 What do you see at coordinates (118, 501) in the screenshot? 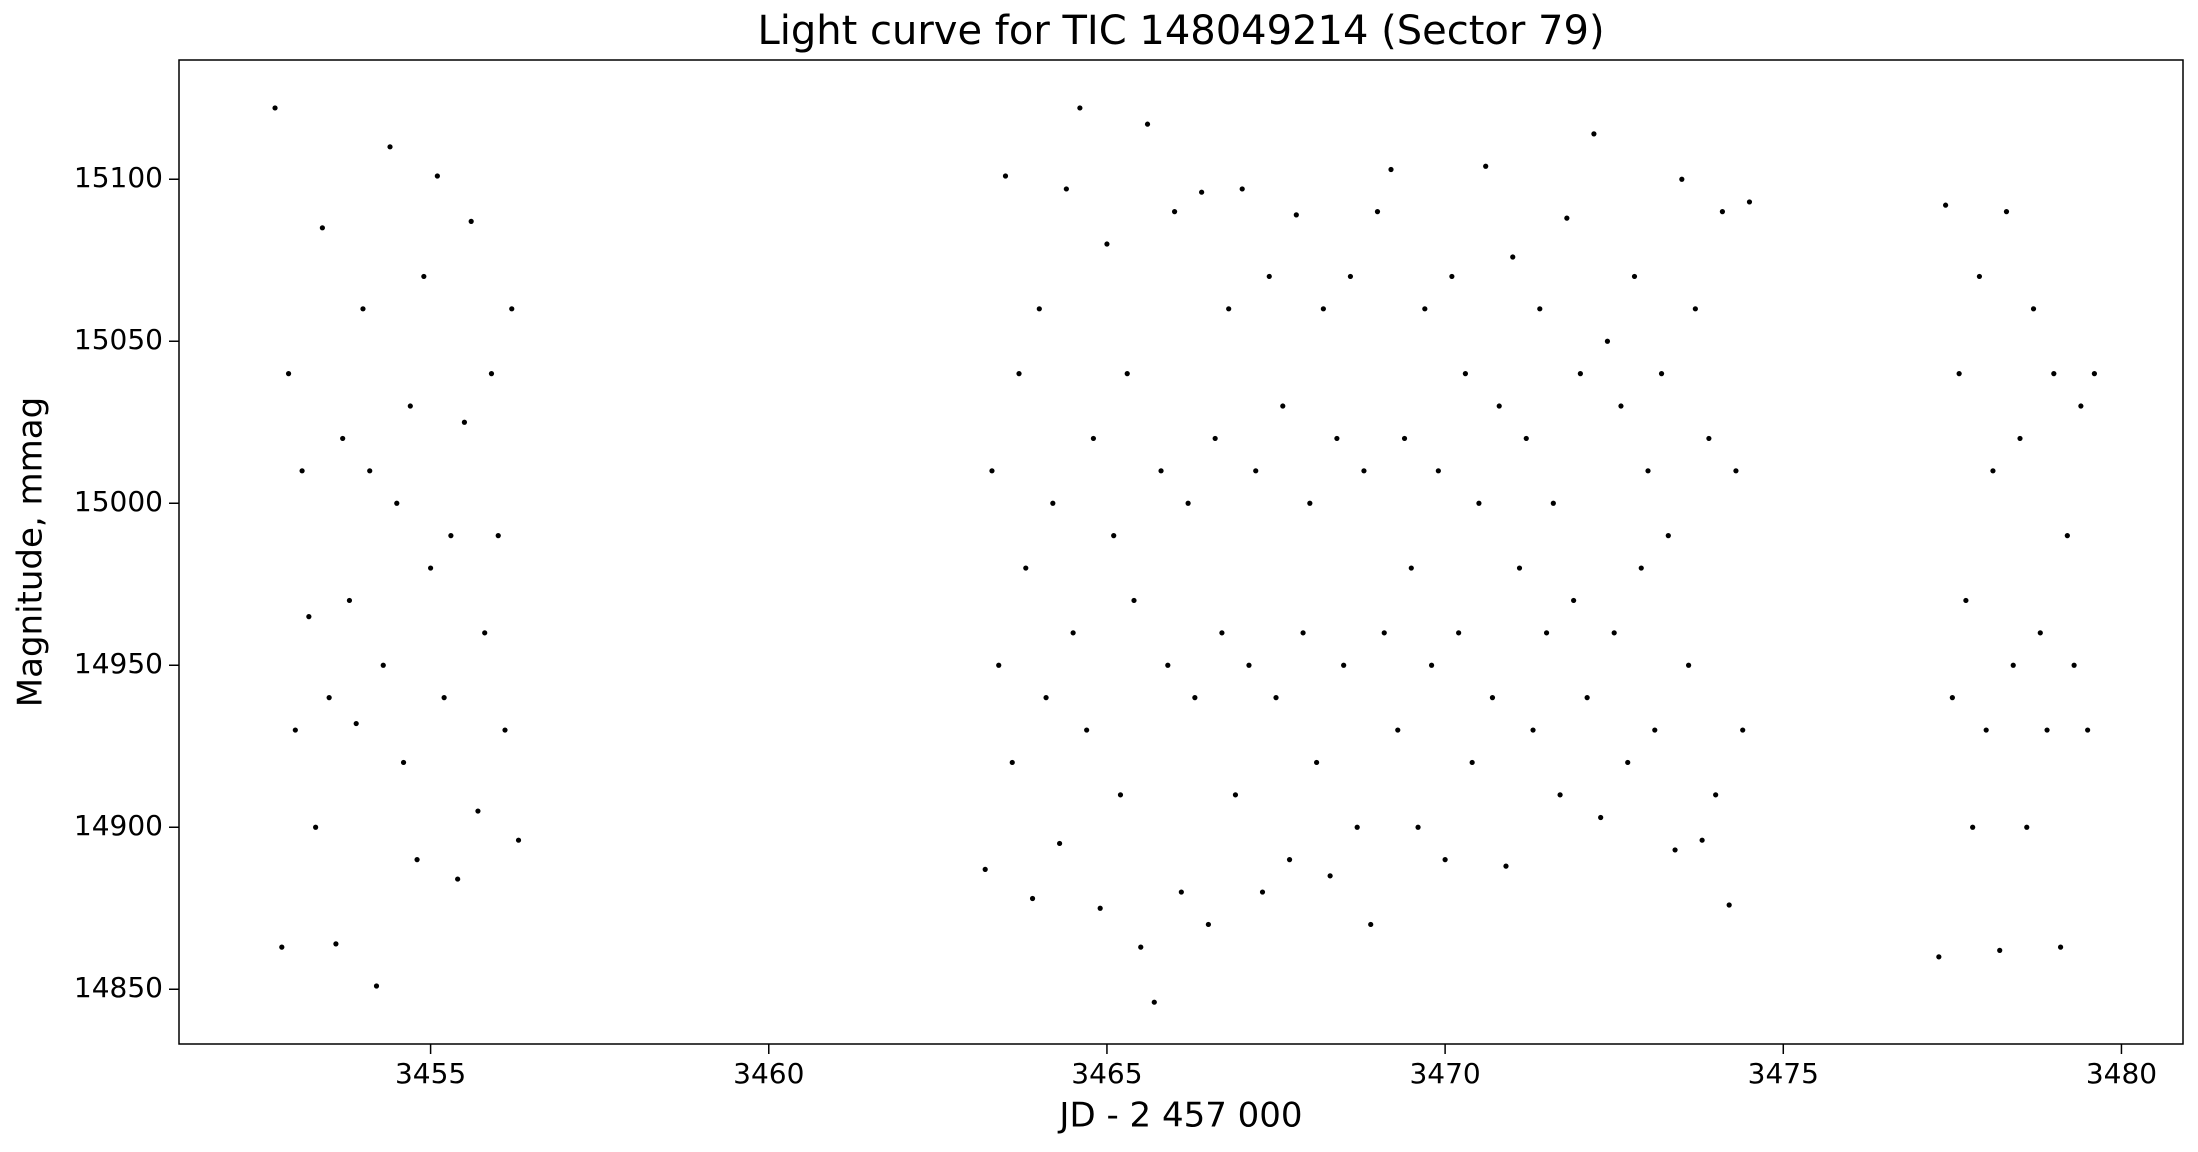
I see `y-tick-label: 15000` at bounding box center [118, 501].